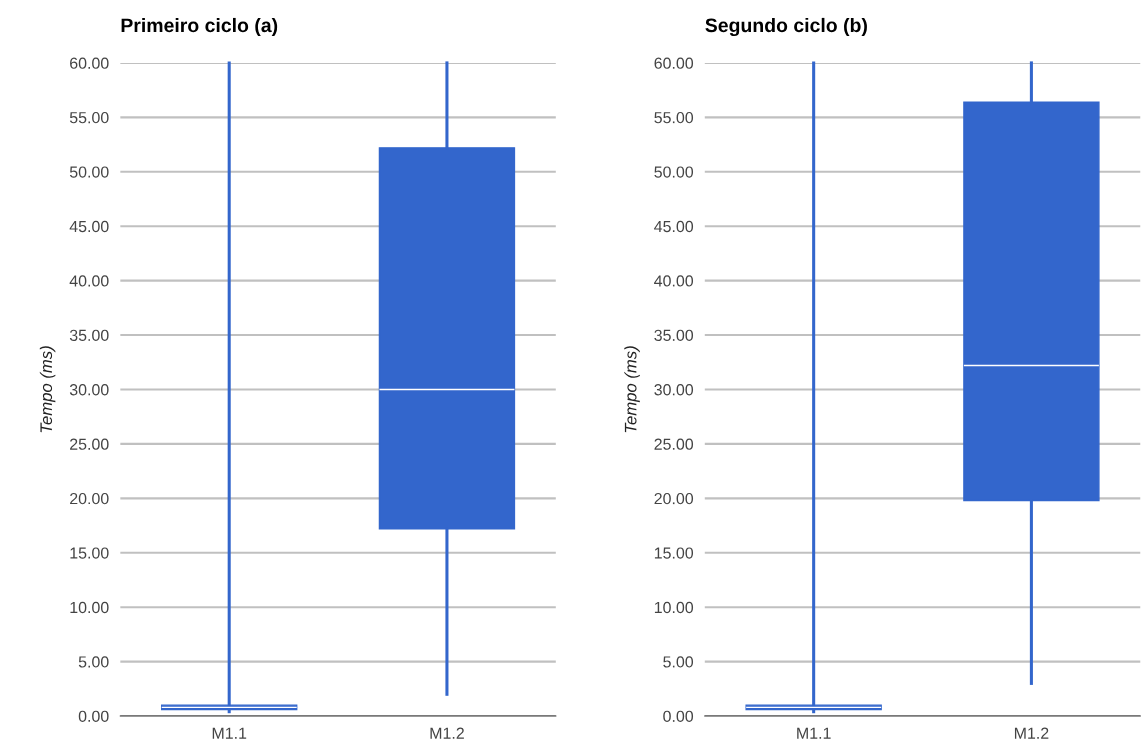 The width and height of the screenshot is (1146, 749). What do you see at coordinates (786, 27) in the screenshot?
I see `chart-title: Segundo ciclo (b)` at bounding box center [786, 27].